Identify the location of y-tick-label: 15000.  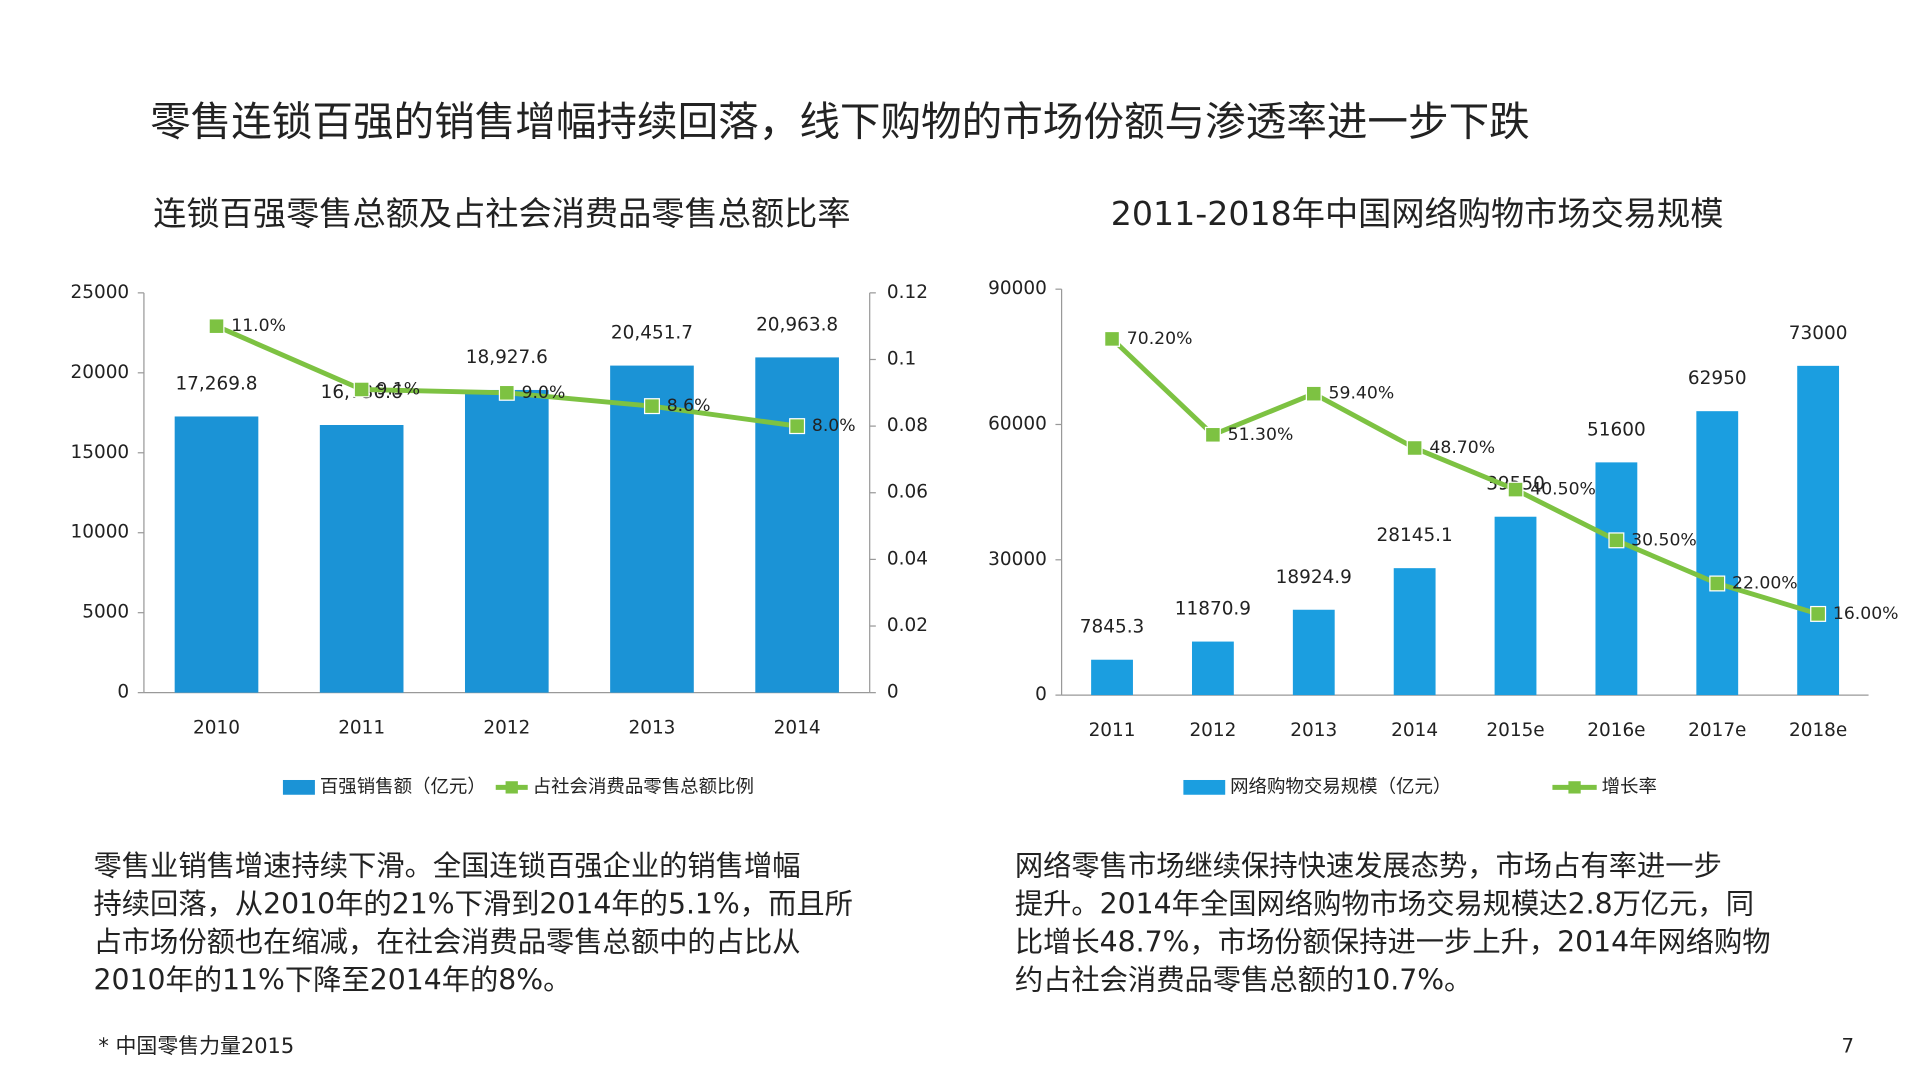
(100, 452).